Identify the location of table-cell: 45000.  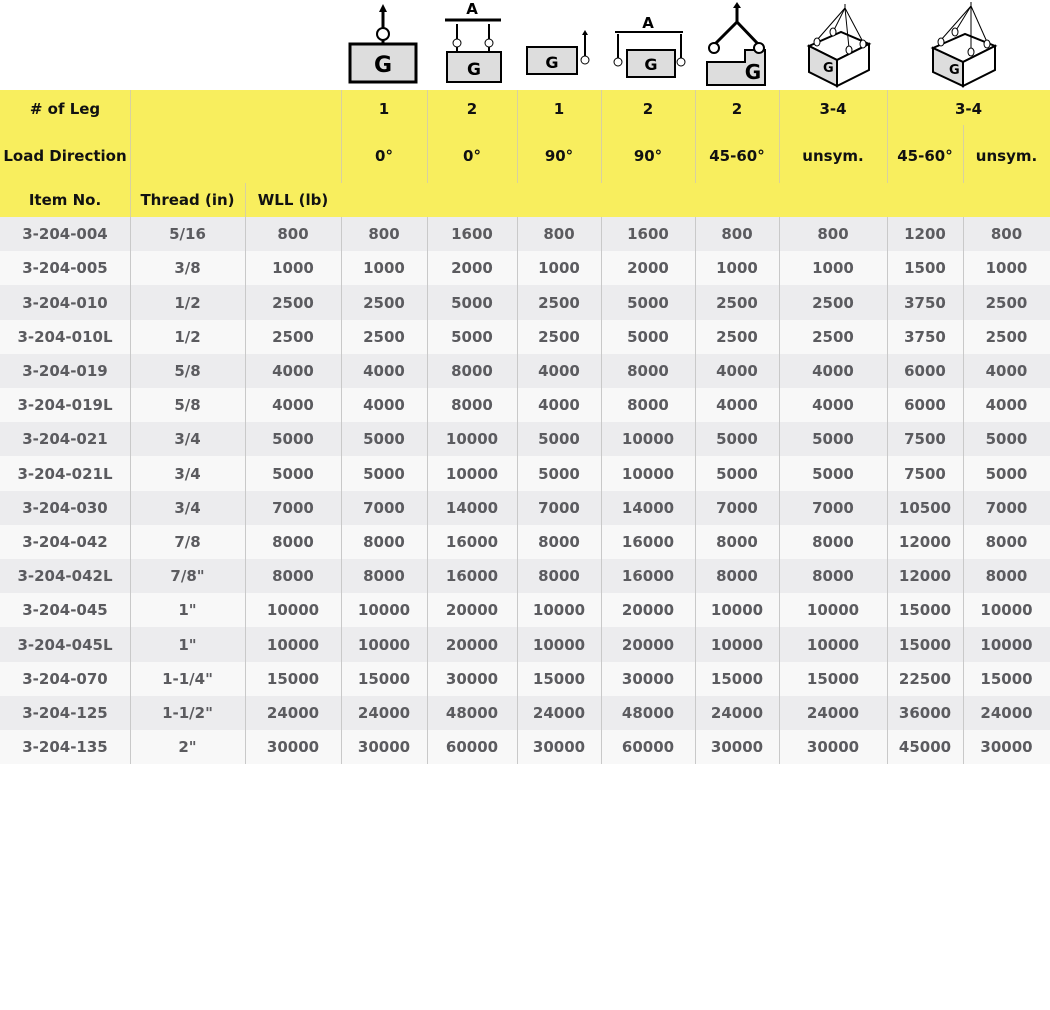
(925, 747).